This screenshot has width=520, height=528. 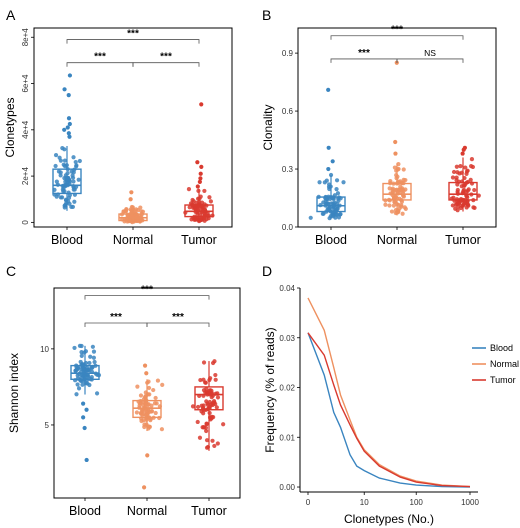 I want to click on y-tick-label: 0, so click(x=25, y=222).